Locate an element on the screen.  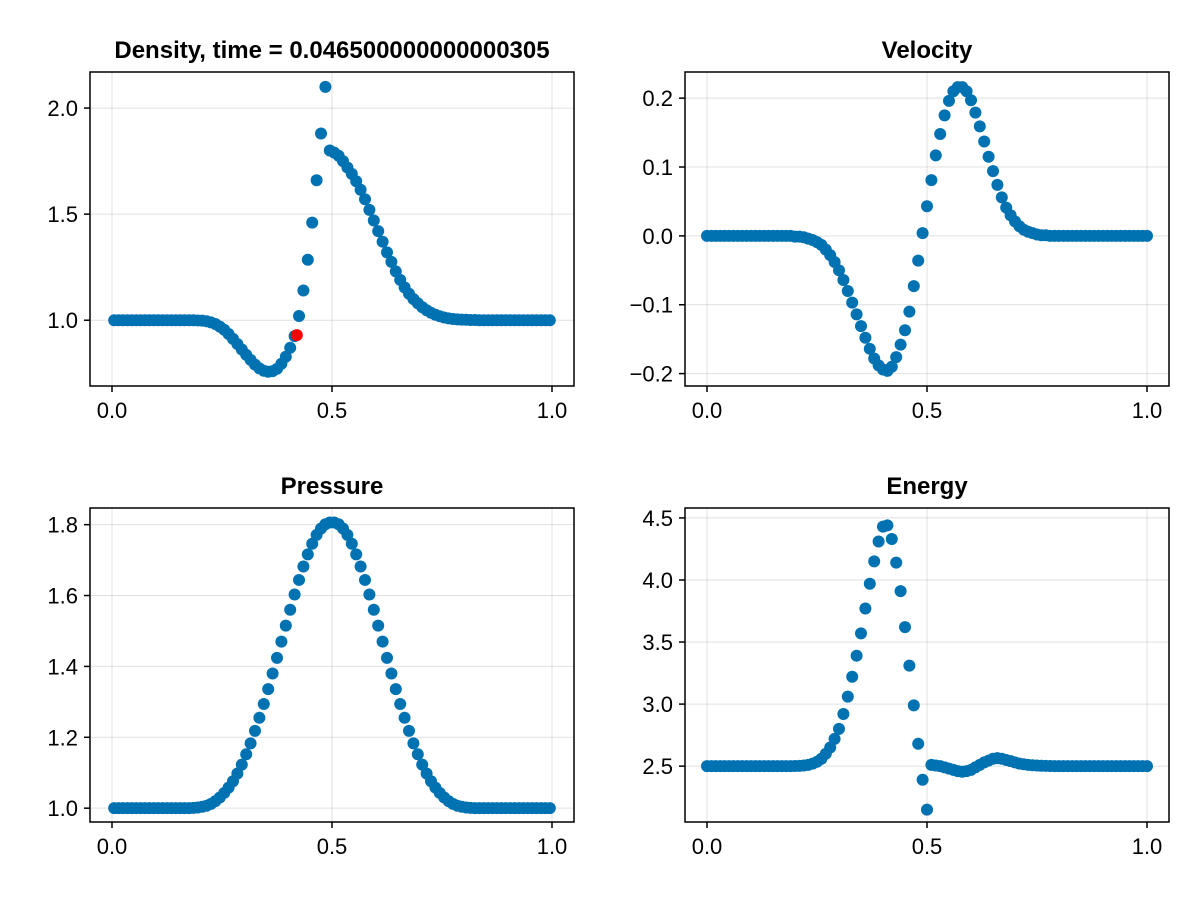
pressure-title: Pressure is located at coordinates (332, 486).